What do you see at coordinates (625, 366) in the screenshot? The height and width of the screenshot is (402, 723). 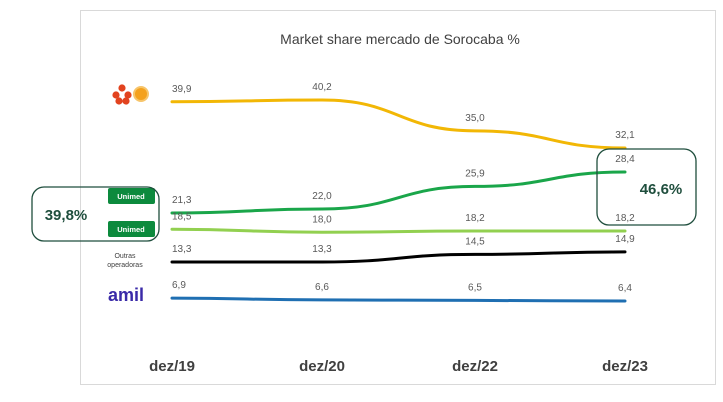 I see `x-tick-label-3: dez/23` at bounding box center [625, 366].